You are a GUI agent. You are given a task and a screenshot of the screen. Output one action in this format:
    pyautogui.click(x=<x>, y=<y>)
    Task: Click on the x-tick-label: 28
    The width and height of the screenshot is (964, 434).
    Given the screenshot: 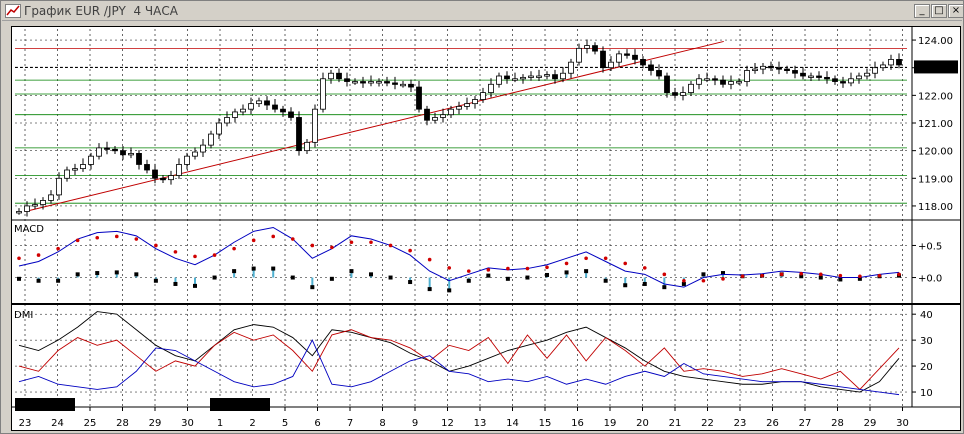 What is the action you would take?
    pyautogui.click(x=837, y=423)
    